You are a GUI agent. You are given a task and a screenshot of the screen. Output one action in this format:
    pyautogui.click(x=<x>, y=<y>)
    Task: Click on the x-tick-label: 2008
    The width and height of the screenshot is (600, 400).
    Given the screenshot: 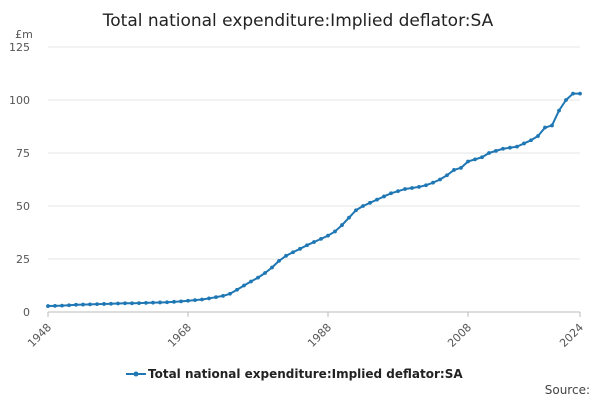 What is the action you would take?
    pyautogui.click(x=459, y=335)
    